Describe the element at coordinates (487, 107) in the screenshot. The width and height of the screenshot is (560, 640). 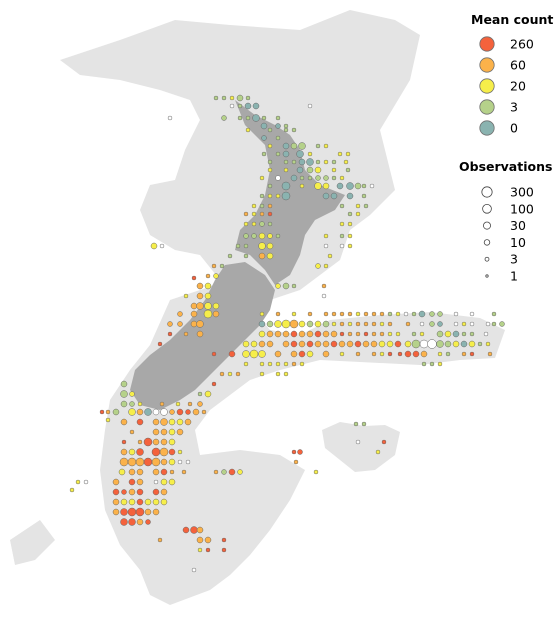
I see `legend-mean-count-swatch` at that location.